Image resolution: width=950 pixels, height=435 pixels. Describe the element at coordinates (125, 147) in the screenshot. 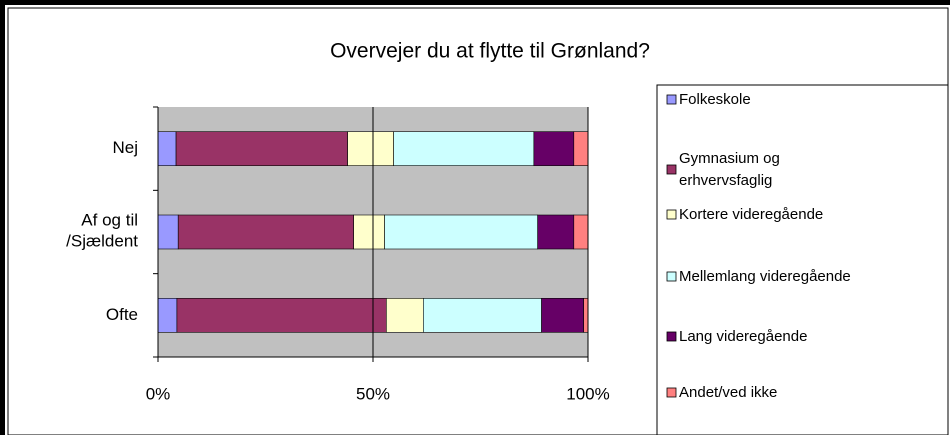

I see `y-tick-label: Nej` at that location.